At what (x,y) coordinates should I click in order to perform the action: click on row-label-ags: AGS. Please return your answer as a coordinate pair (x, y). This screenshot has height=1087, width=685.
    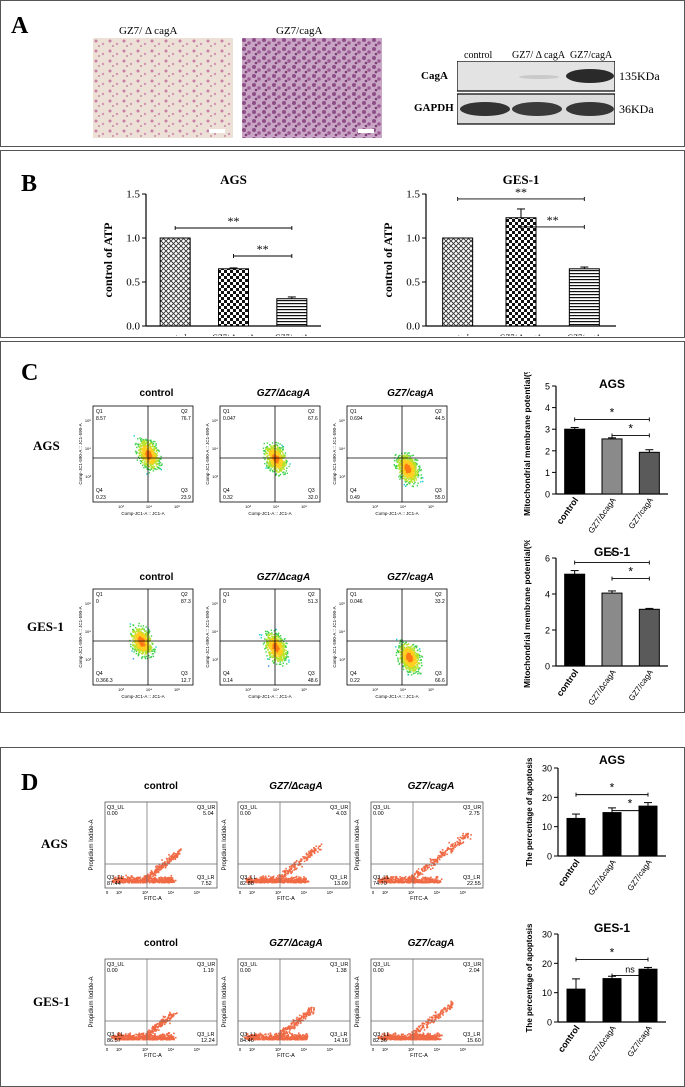
    Looking at the image, I should click on (46, 445).